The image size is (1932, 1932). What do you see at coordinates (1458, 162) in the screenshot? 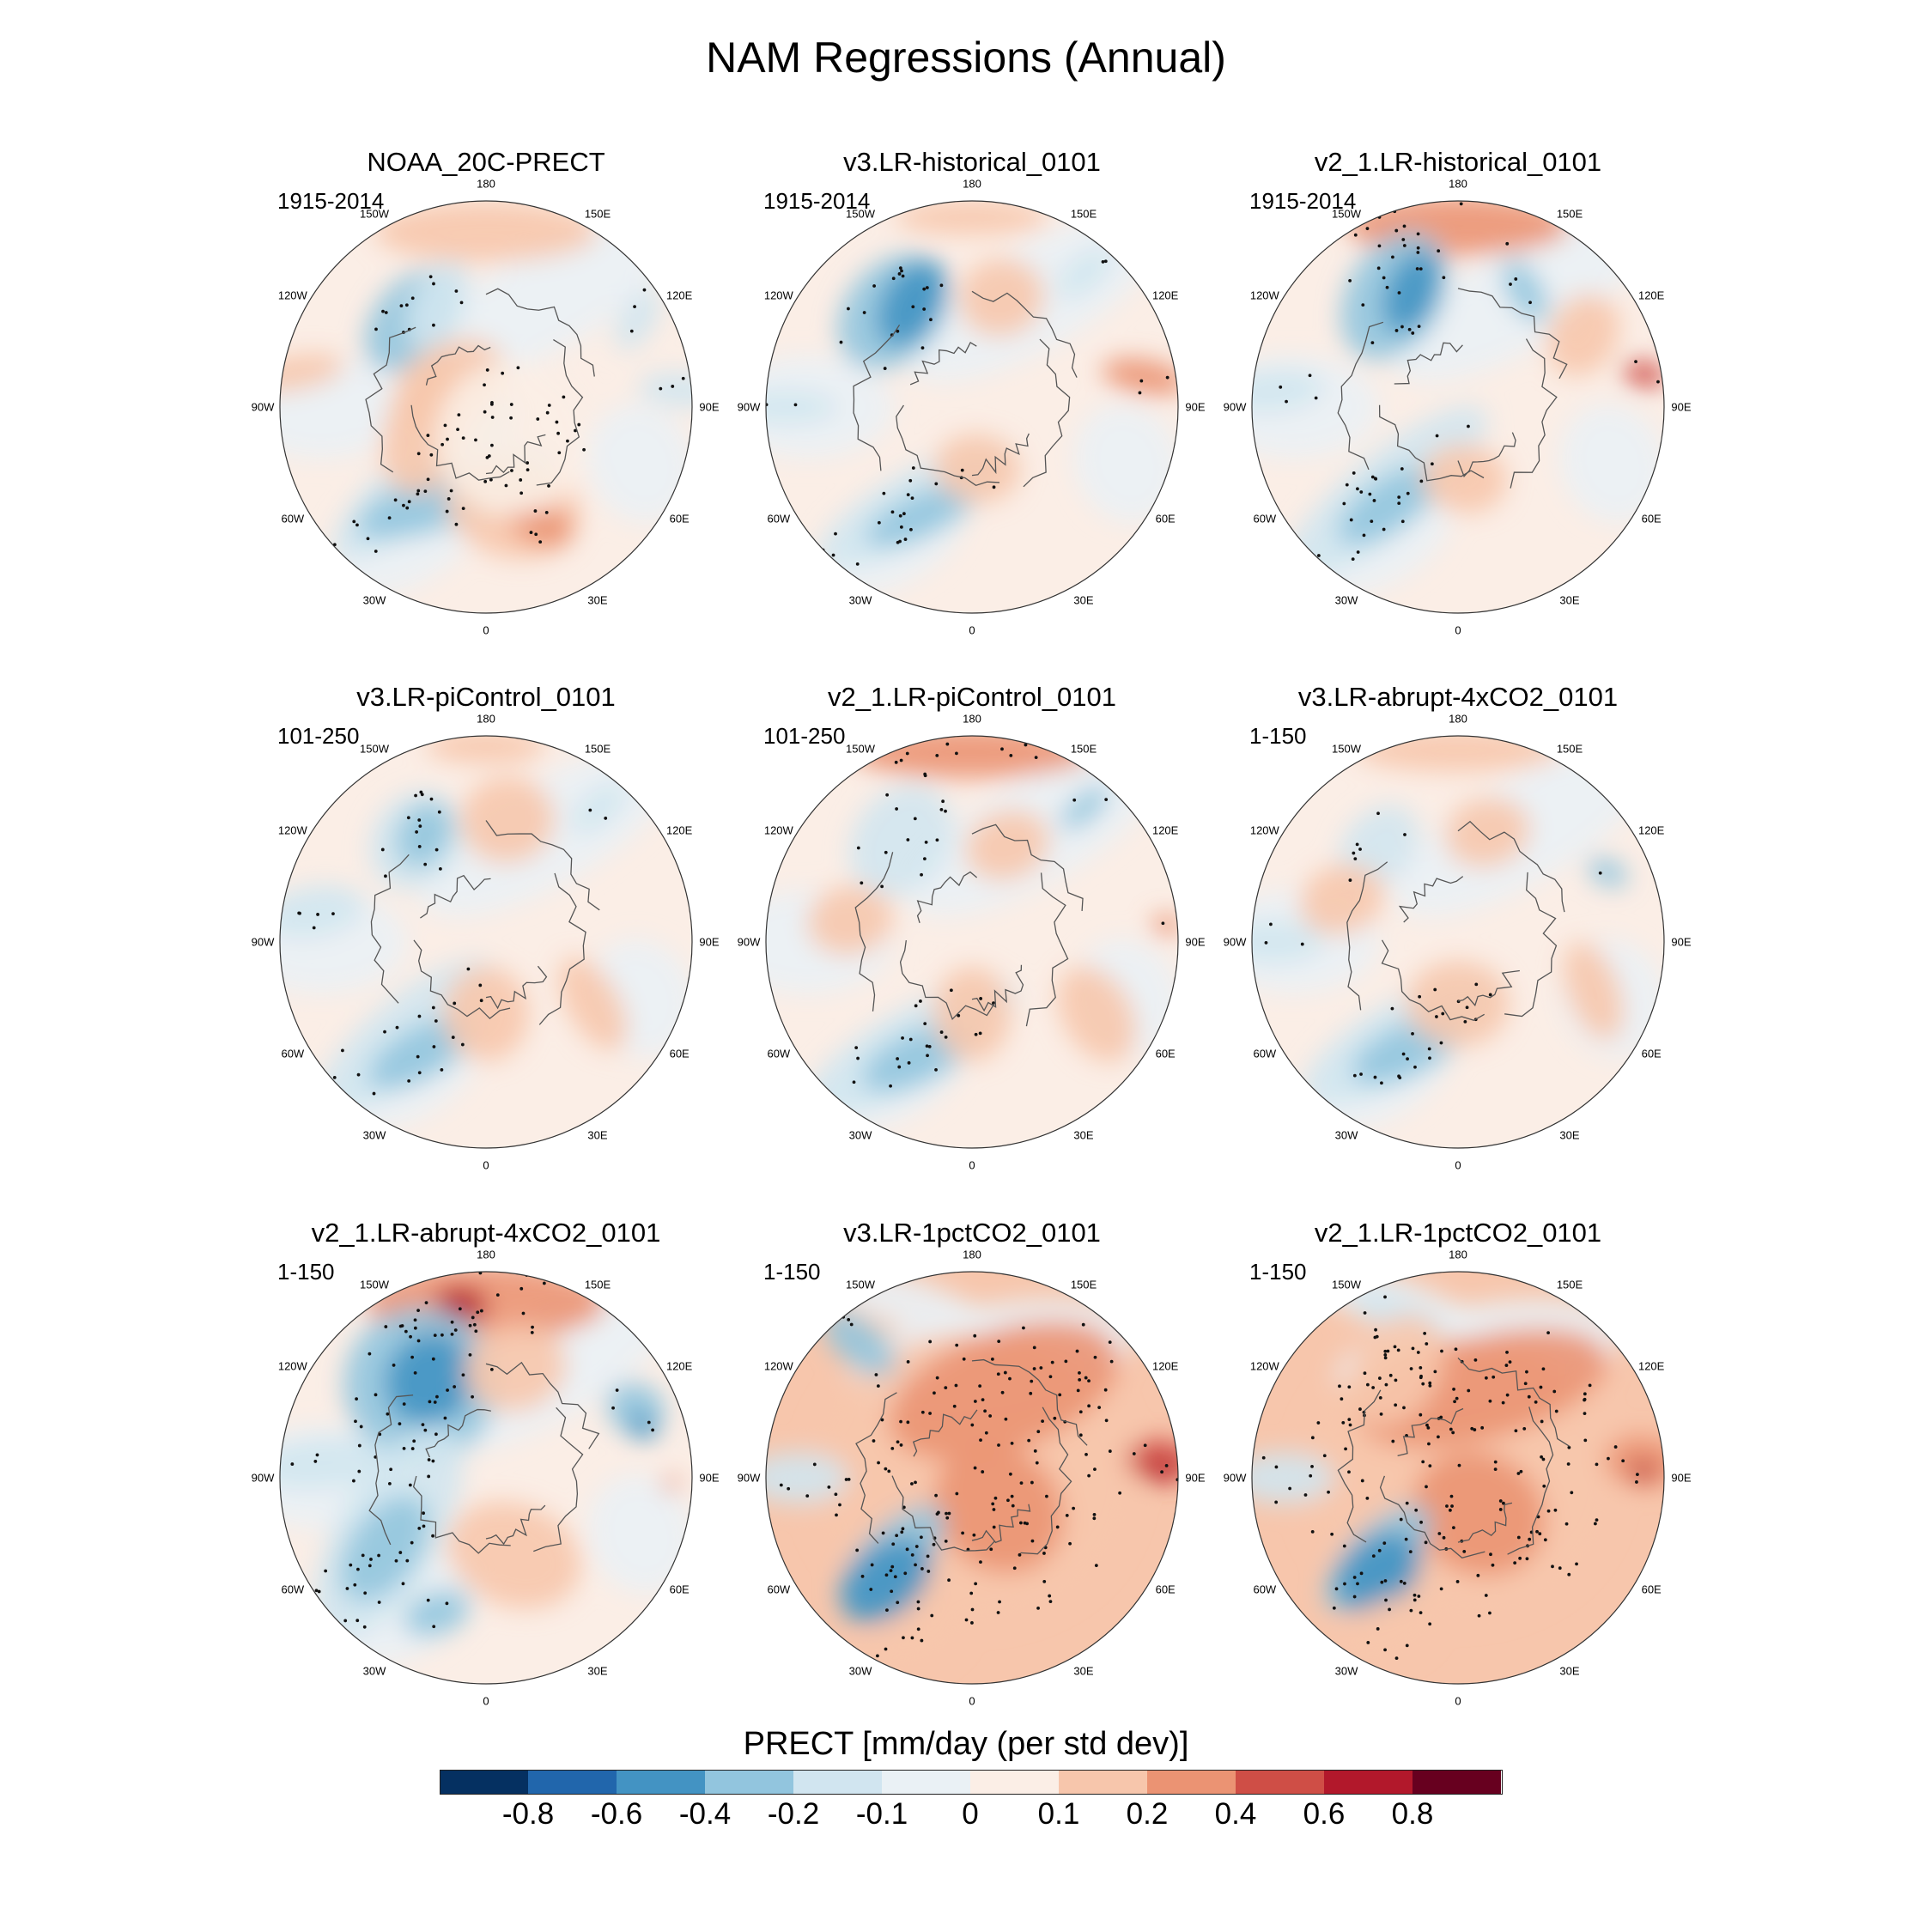
I see `panel-title: v2_1.LR-historical_0101` at bounding box center [1458, 162].